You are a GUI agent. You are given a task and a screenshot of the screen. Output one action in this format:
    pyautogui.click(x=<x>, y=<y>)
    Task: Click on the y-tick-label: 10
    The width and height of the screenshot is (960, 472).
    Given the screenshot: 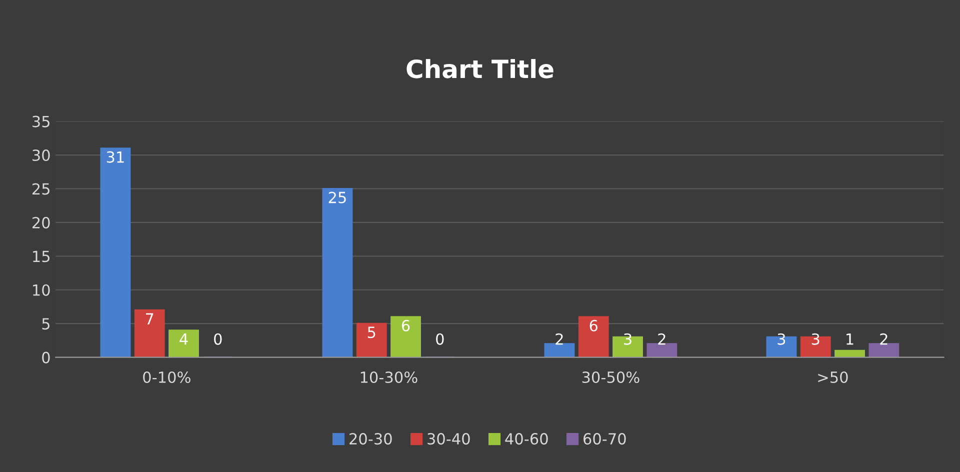 What is the action you would take?
    pyautogui.click(x=41, y=290)
    